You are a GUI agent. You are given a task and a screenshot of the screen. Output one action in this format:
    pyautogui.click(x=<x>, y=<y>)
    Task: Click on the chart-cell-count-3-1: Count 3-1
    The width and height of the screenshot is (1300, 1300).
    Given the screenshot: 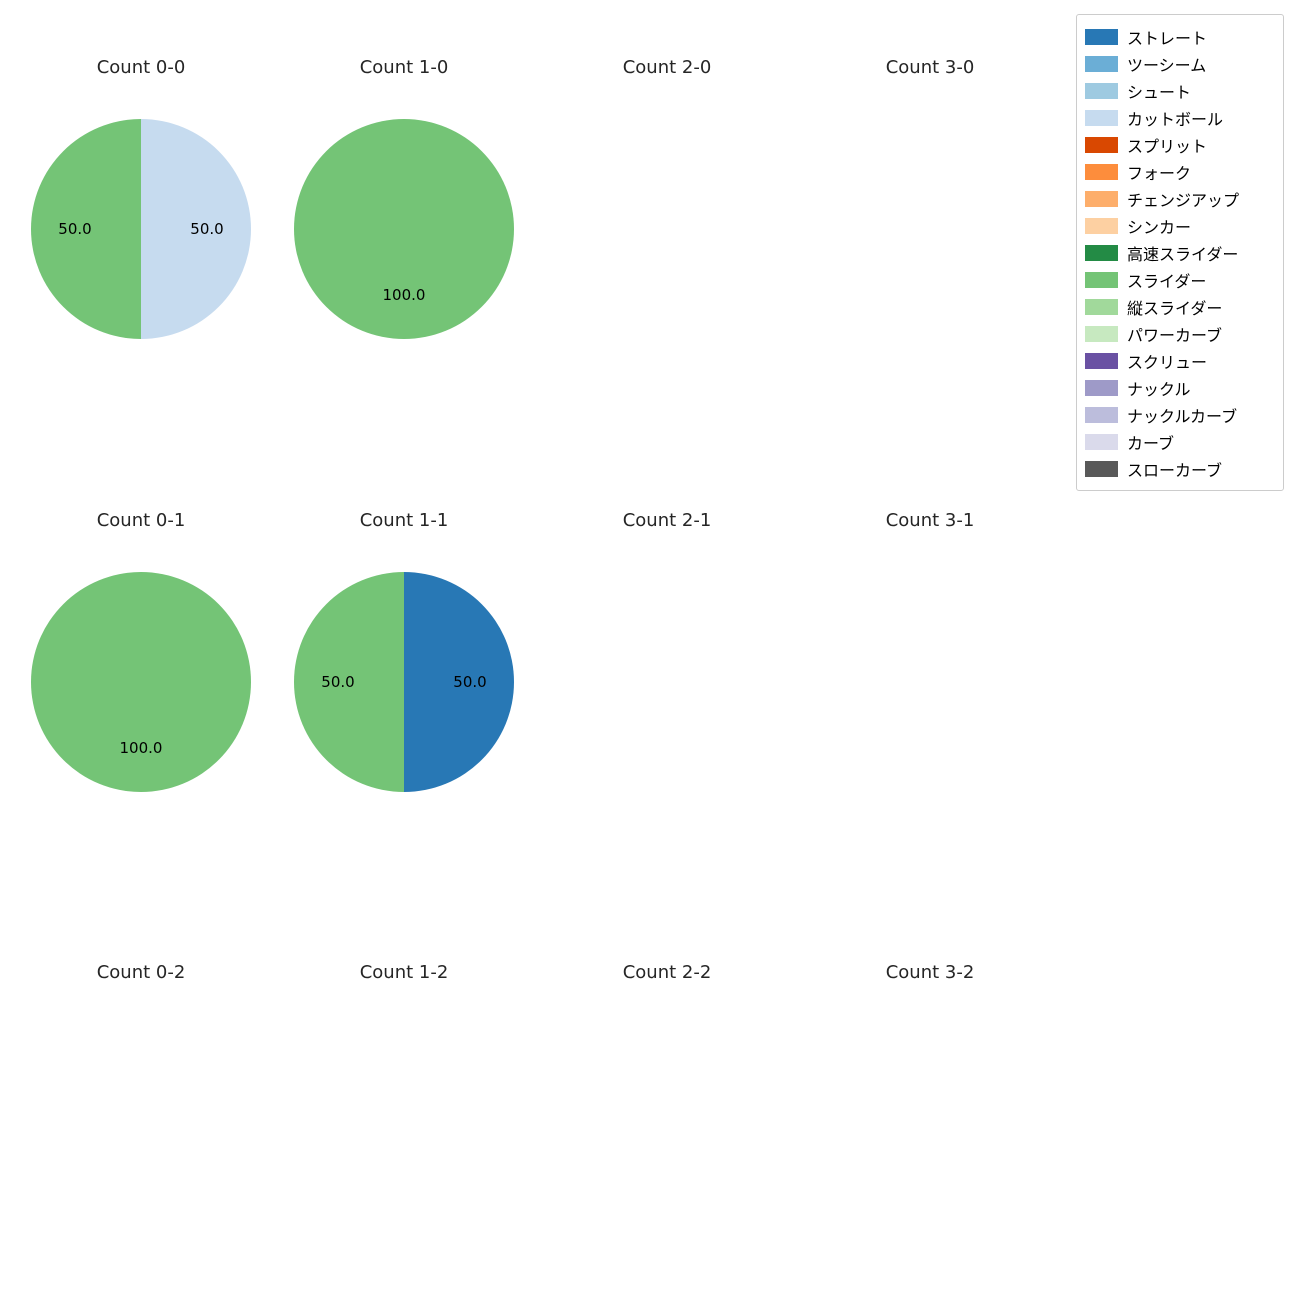 What is the action you would take?
    pyautogui.click(x=930, y=521)
    